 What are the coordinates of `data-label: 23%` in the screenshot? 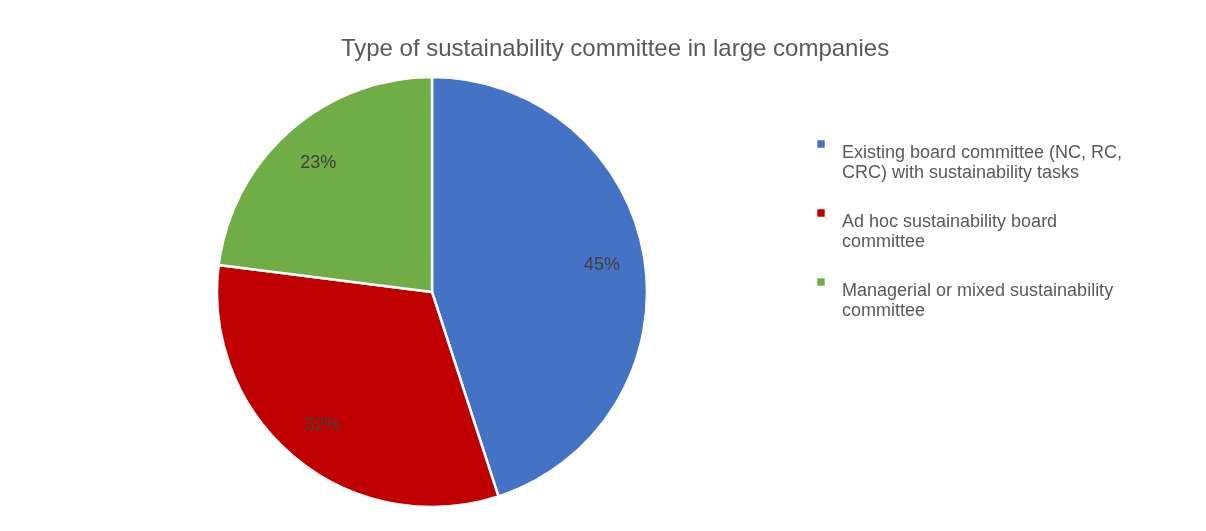 It's located at (318, 161).